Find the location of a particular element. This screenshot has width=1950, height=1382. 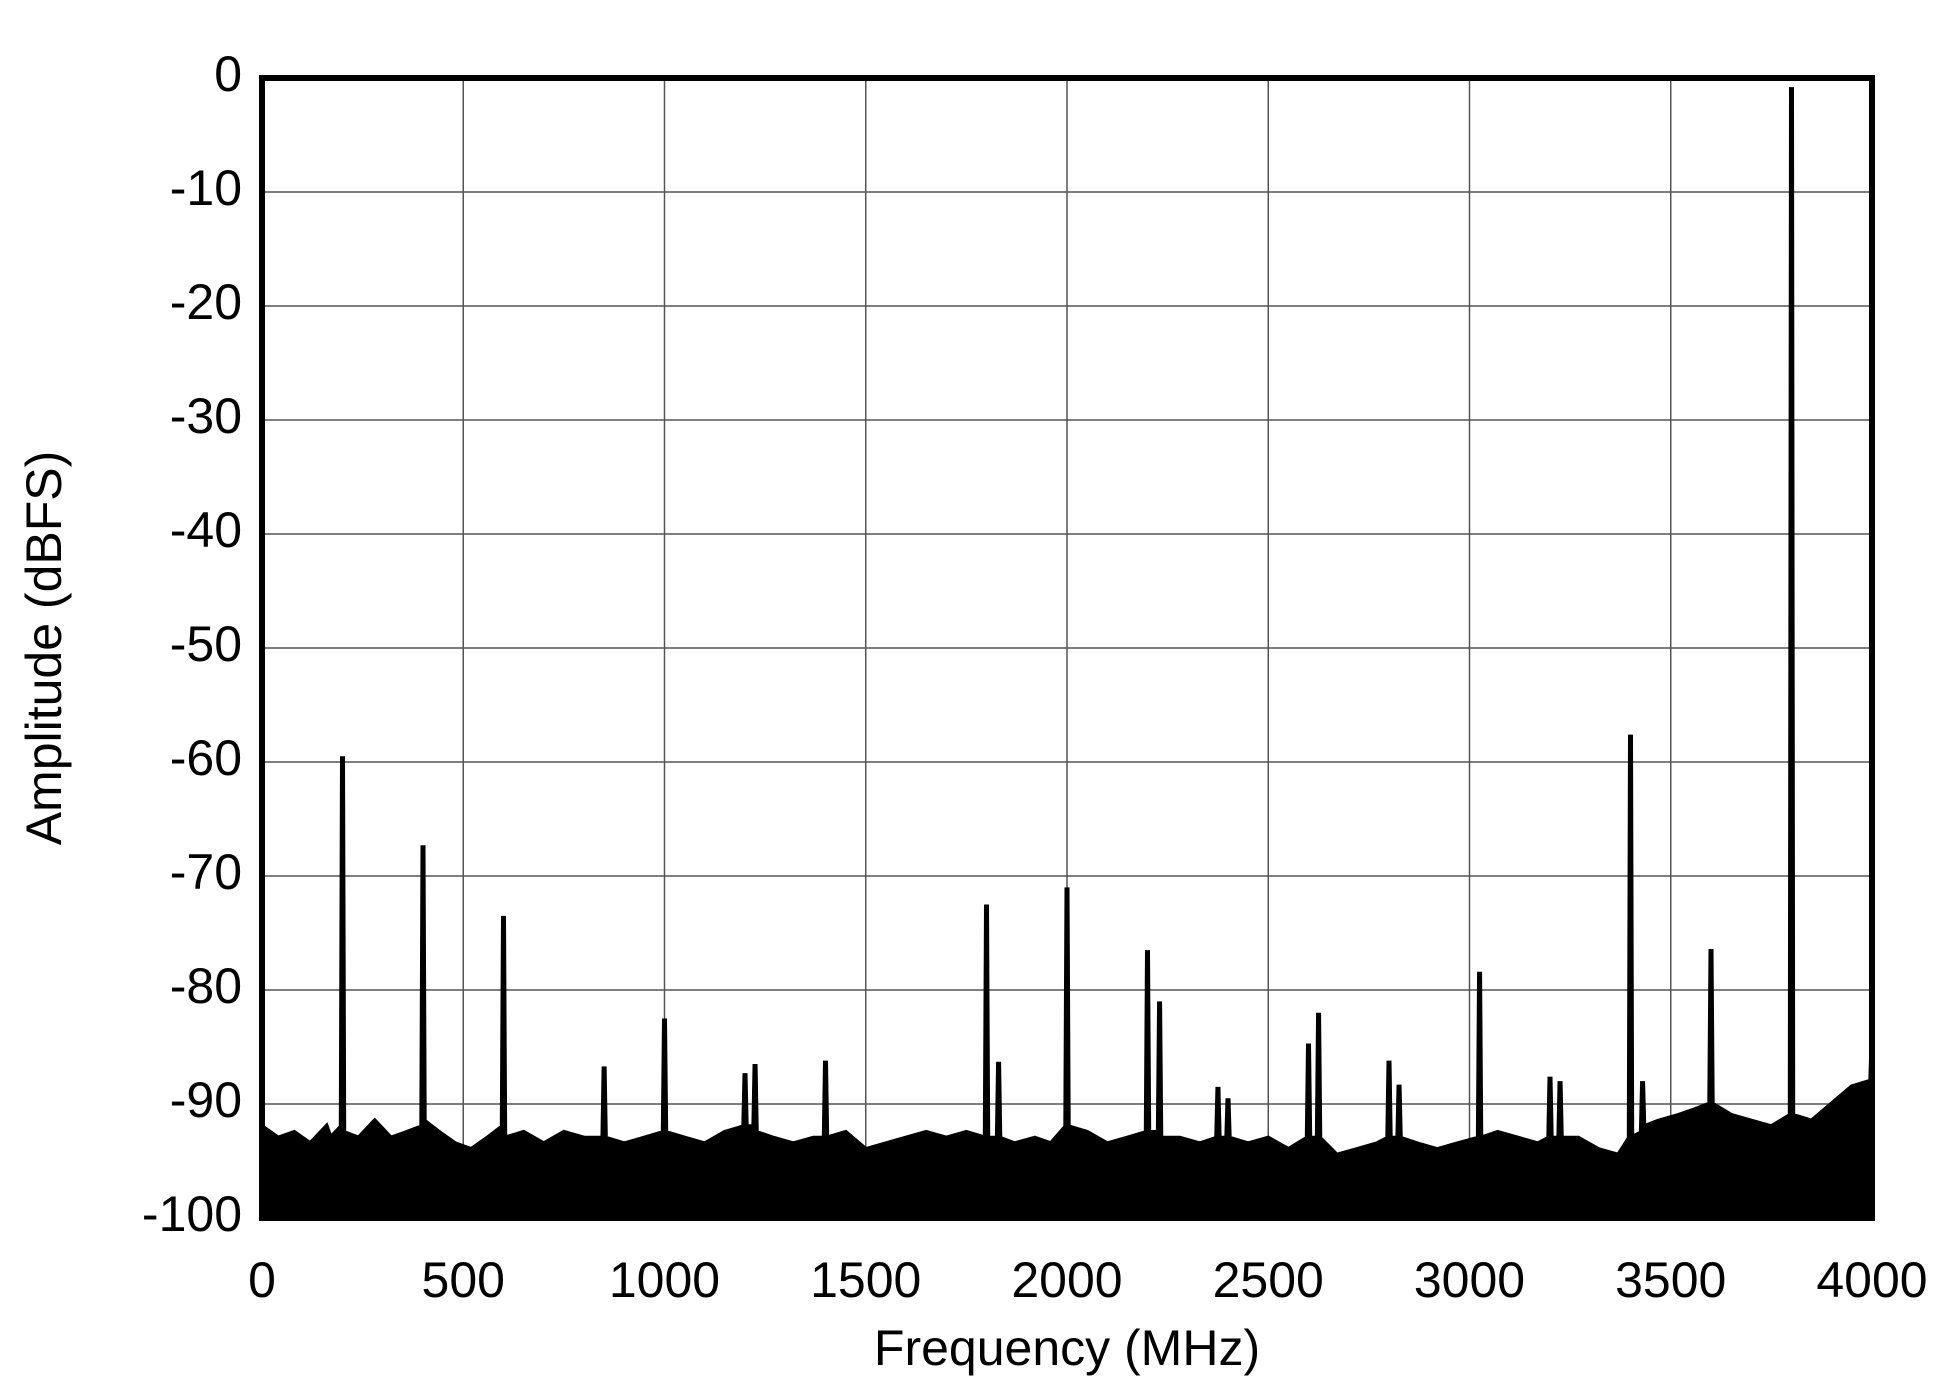

x-tick-label: 4000 is located at coordinates (1871, 1280).